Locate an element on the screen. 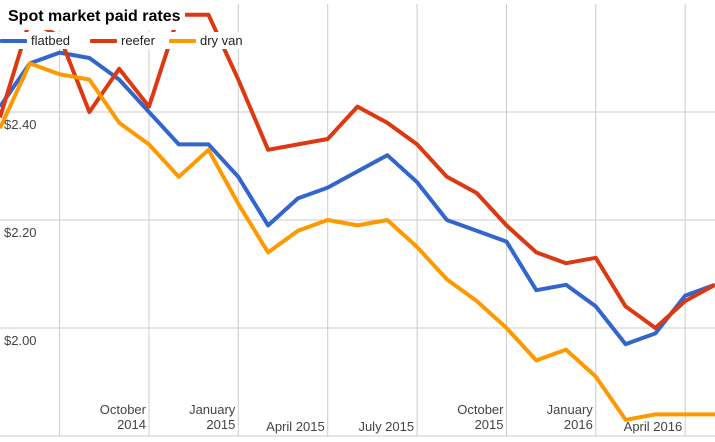  chart-title: Spot market paid rates is located at coordinates (92, 17).